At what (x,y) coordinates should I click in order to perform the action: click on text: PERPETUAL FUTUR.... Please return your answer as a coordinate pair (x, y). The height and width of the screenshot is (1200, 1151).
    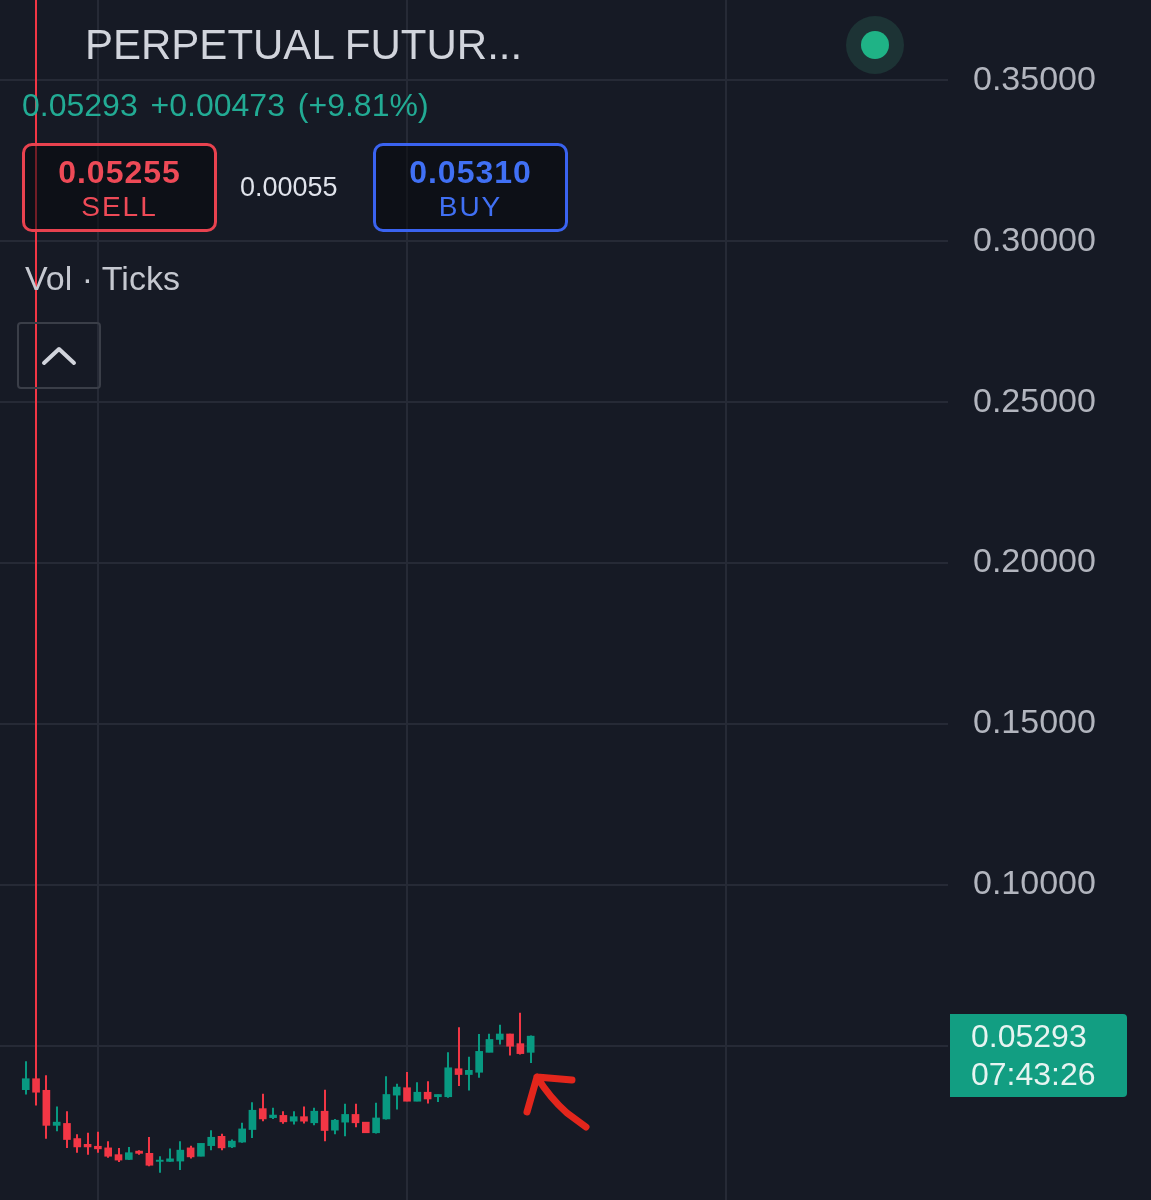
    Looking at the image, I should click on (304, 45).